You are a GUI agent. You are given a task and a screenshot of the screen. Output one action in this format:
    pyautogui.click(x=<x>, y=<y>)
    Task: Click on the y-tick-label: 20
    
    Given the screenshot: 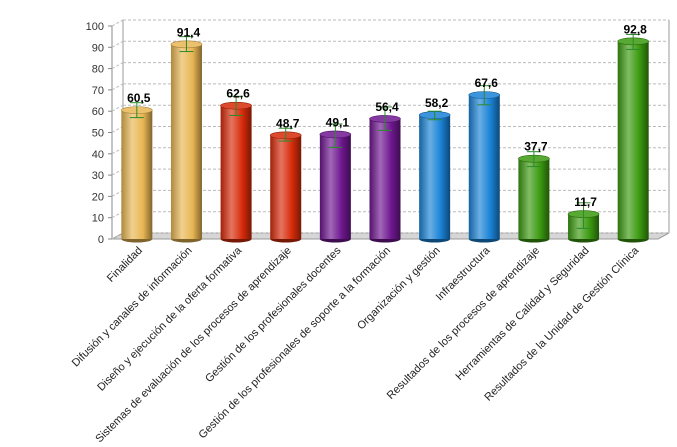 What is the action you would take?
    pyautogui.click(x=98, y=197)
    